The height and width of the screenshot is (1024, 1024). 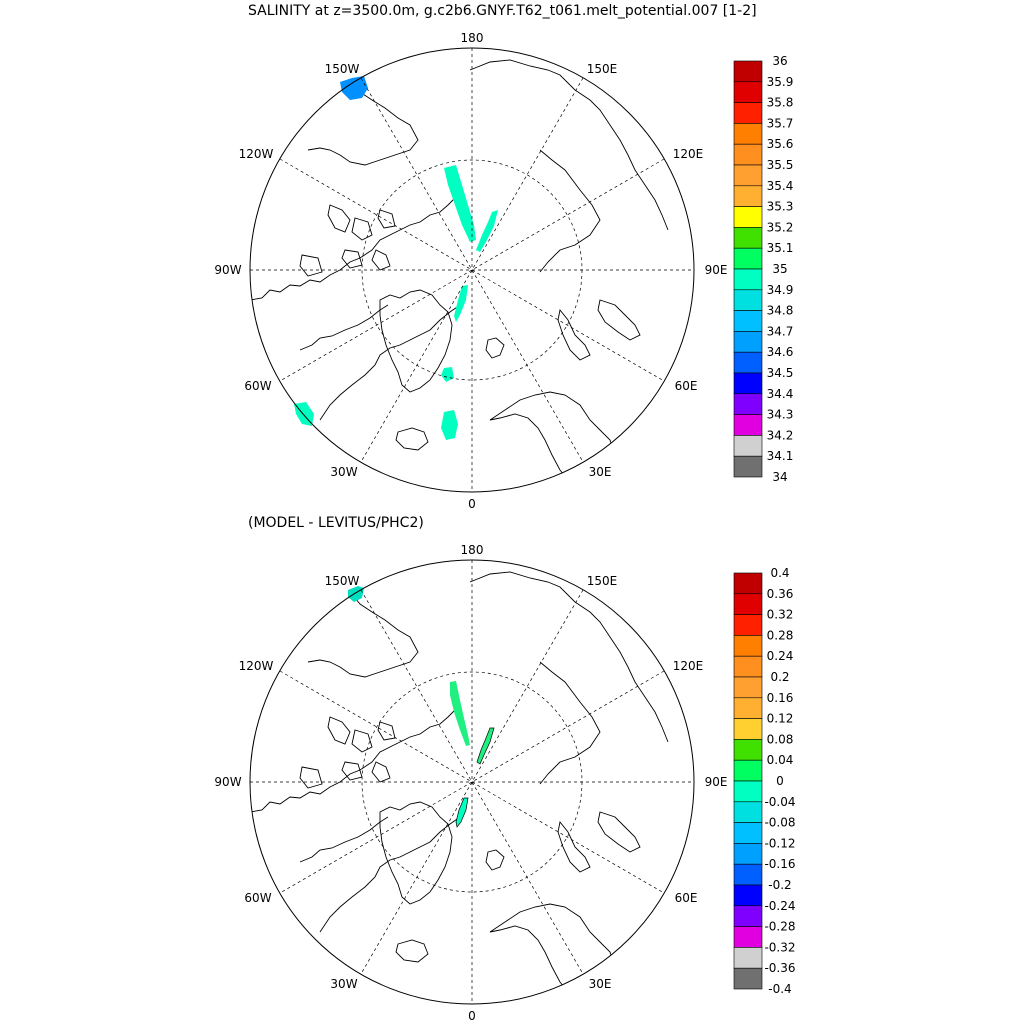 I want to click on map2-lon-label: 60E, so click(x=686, y=898).